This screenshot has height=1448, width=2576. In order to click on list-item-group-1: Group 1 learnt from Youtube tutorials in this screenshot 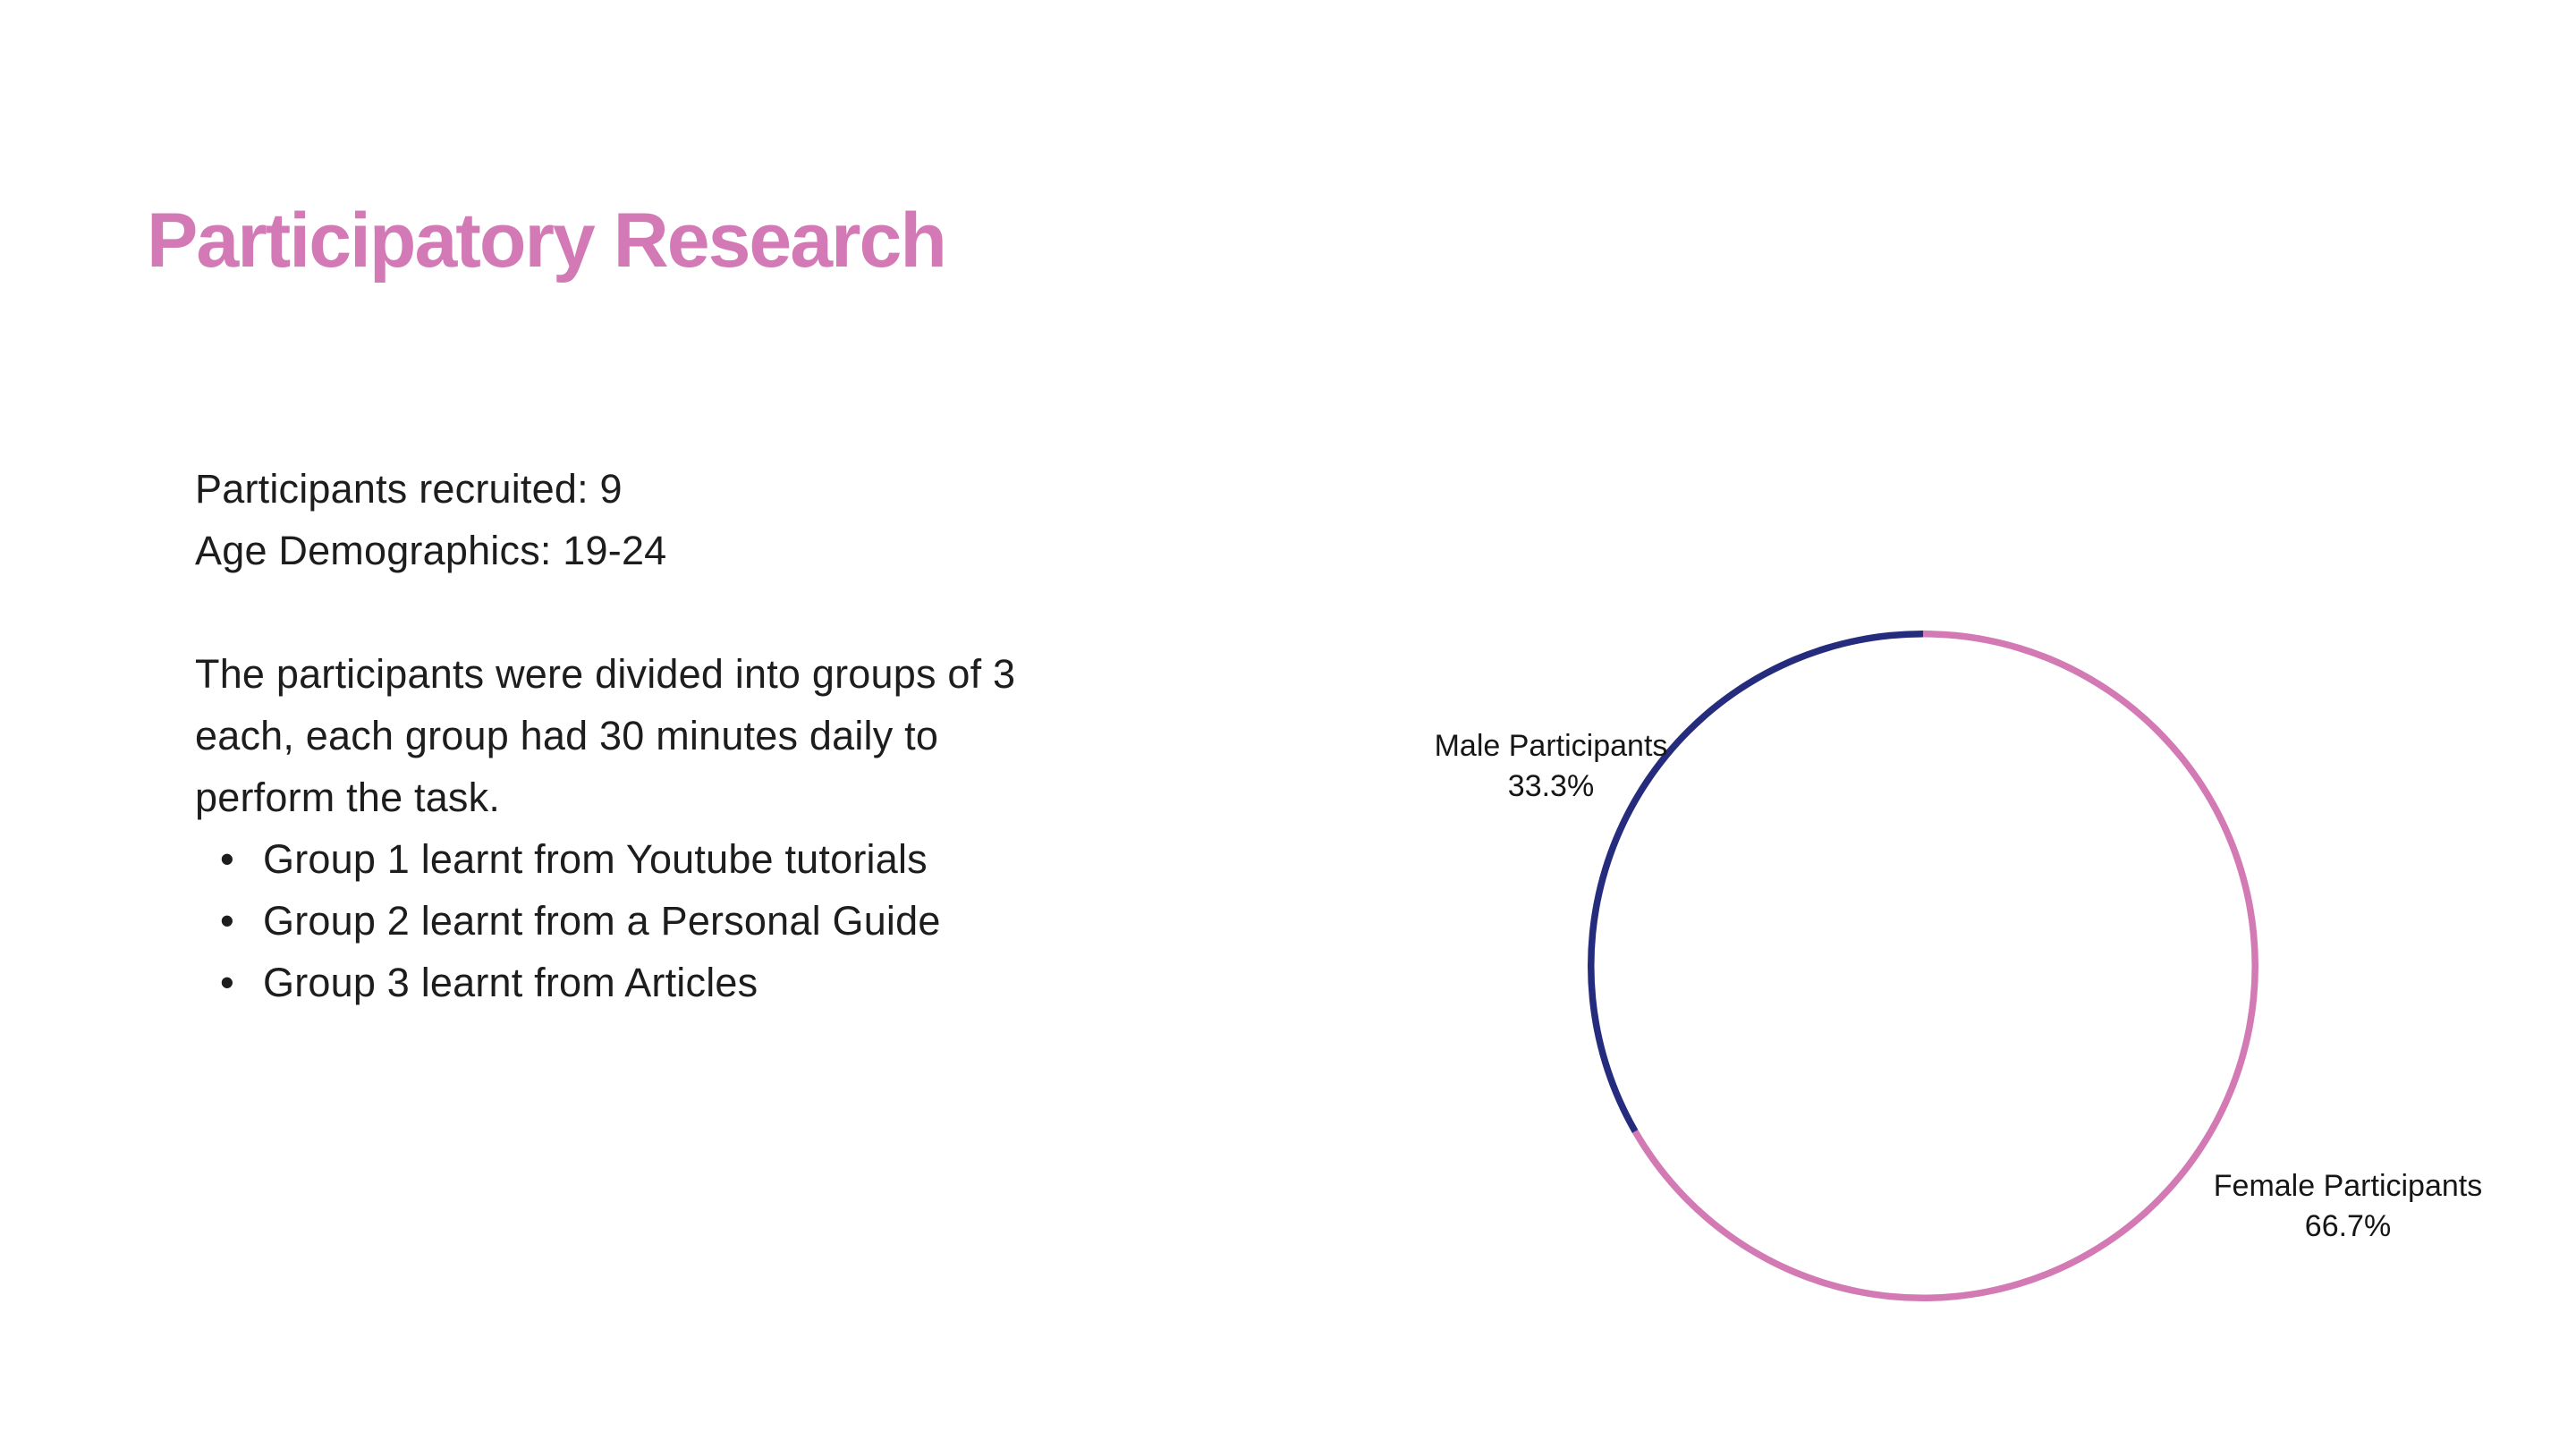, I will do `click(709, 859)`.